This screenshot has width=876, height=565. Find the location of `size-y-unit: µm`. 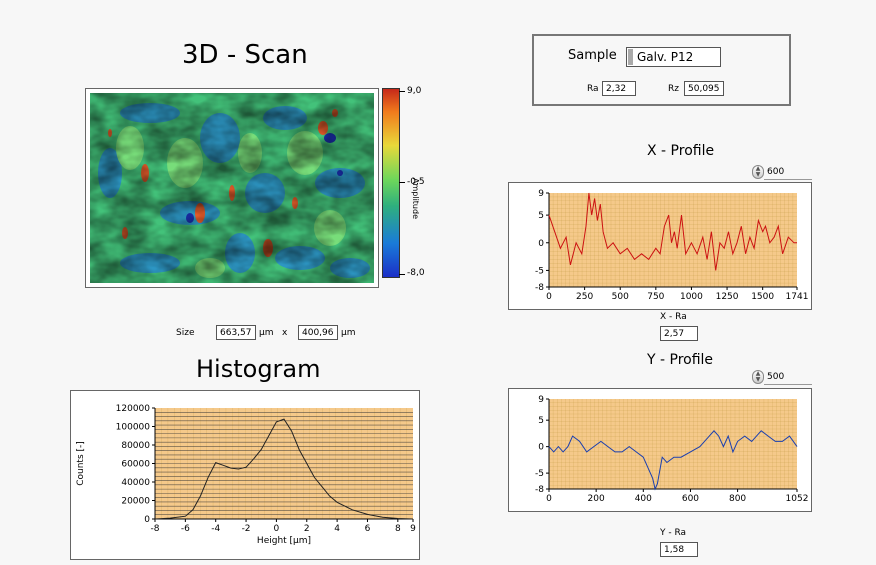

size-y-unit: µm is located at coordinates (348, 333).